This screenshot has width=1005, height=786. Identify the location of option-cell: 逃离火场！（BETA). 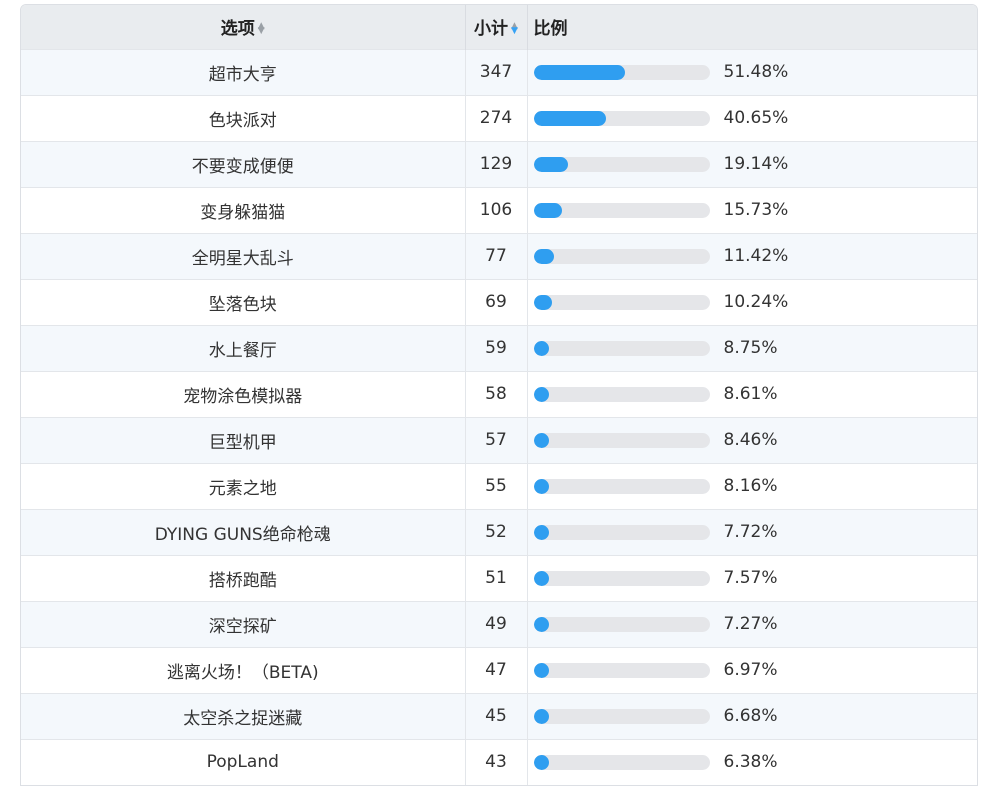
(243, 669).